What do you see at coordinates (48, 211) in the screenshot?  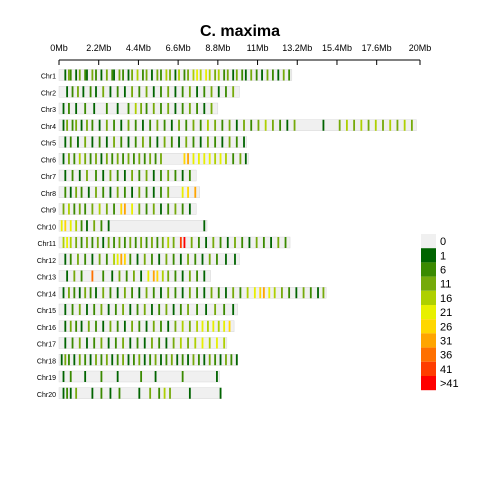 I see `chromosome-label: Chr9` at bounding box center [48, 211].